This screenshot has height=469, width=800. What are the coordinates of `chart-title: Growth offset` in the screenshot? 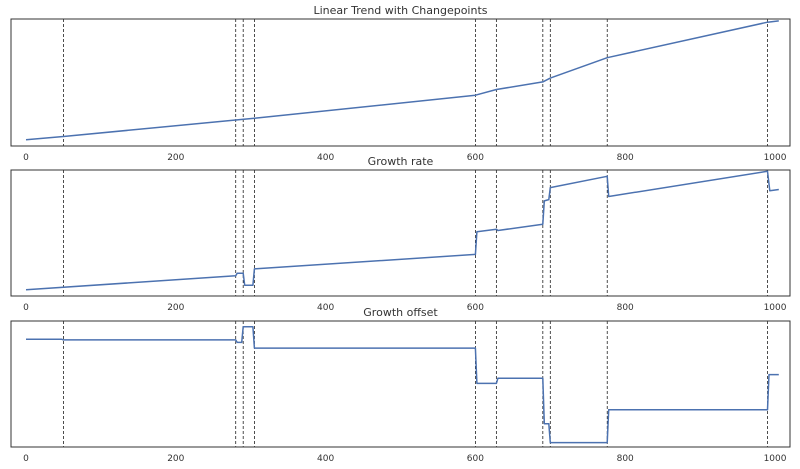 It's located at (400, 312).